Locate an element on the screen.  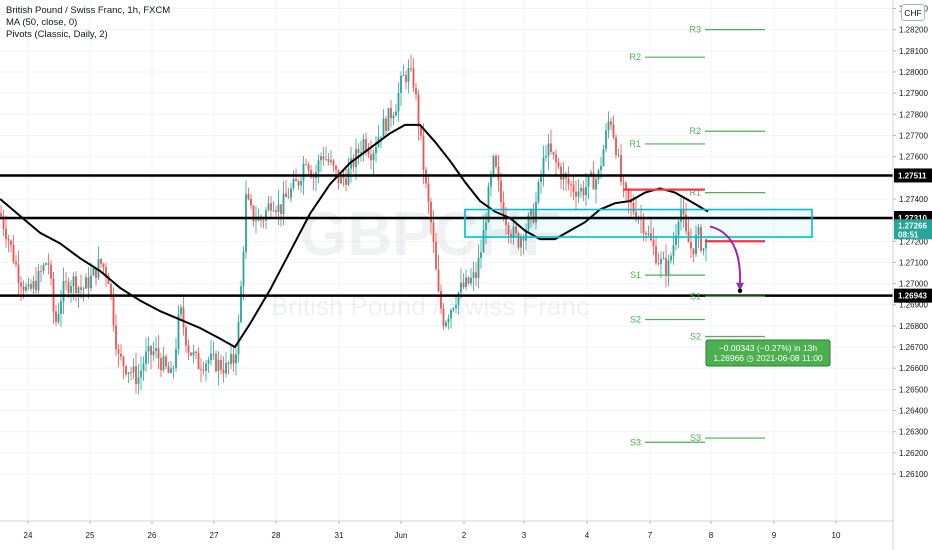
projection-arrow is located at coordinates (725, 255).